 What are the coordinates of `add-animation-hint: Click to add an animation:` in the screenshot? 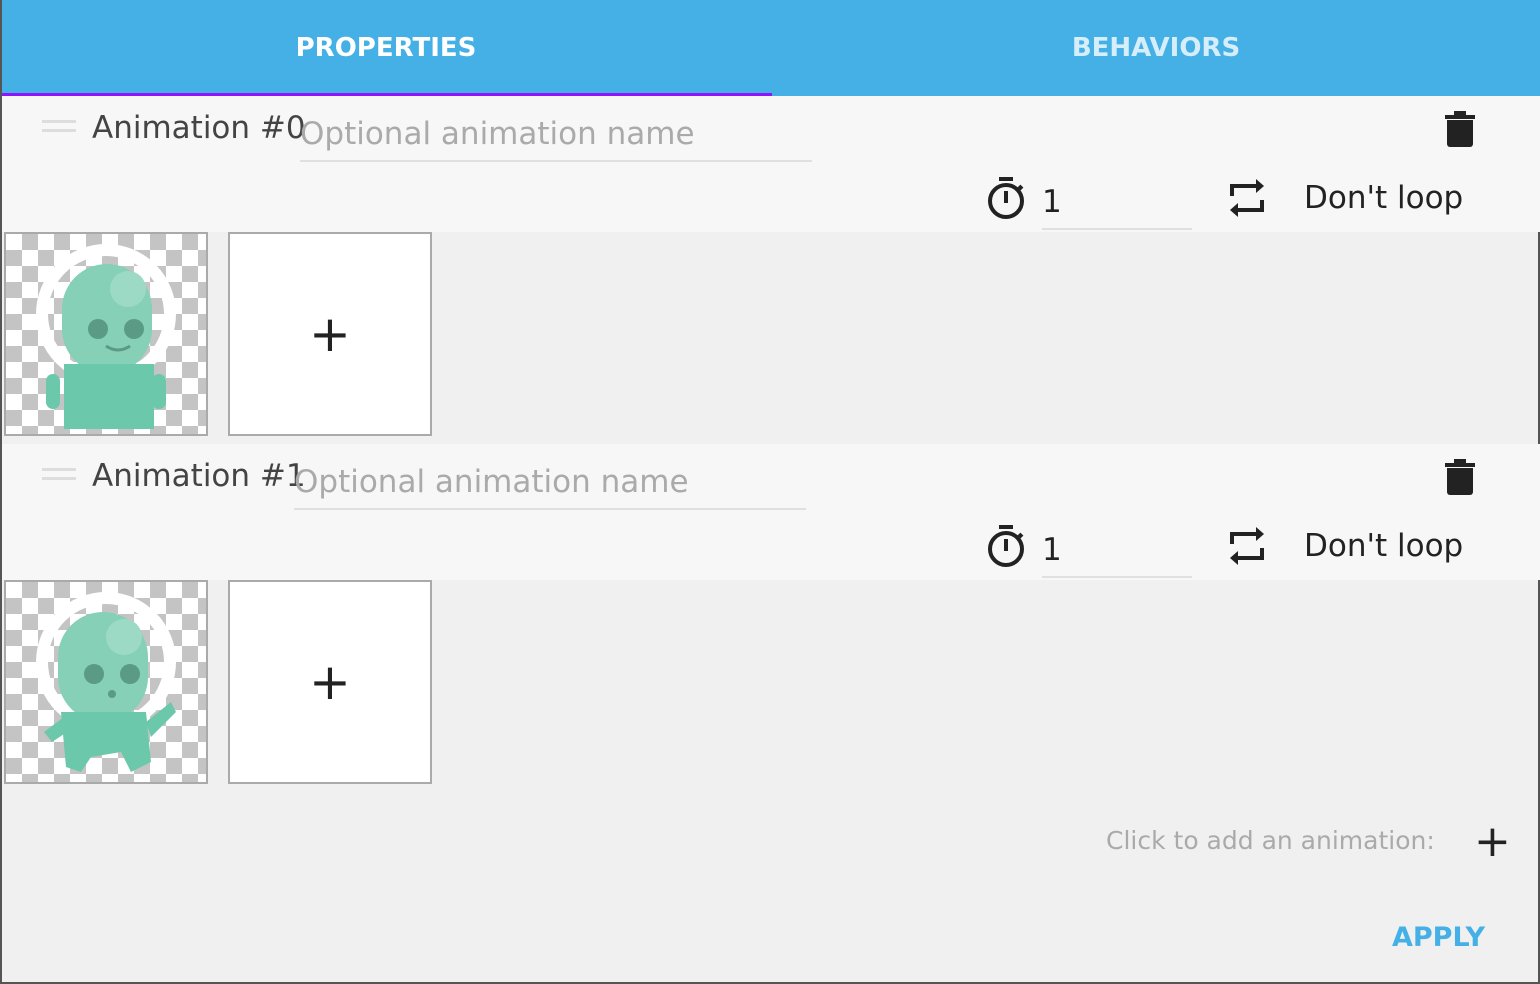 It's located at (1270, 840).